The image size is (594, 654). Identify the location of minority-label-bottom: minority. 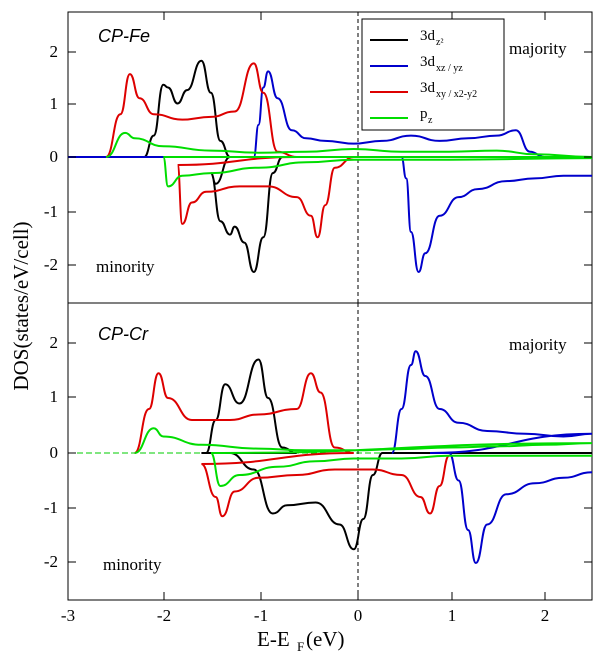
(132, 564).